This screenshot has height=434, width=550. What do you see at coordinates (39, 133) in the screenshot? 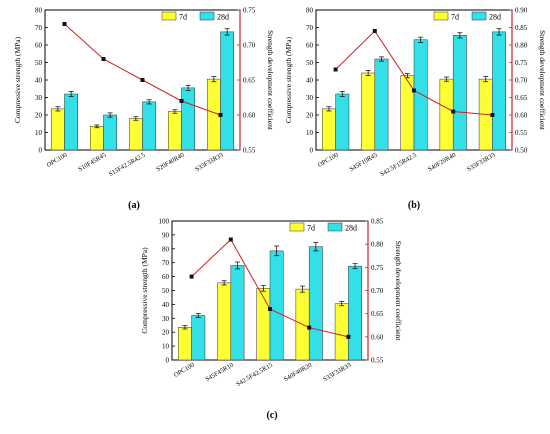
I see `y-tick-label: 10` at bounding box center [39, 133].